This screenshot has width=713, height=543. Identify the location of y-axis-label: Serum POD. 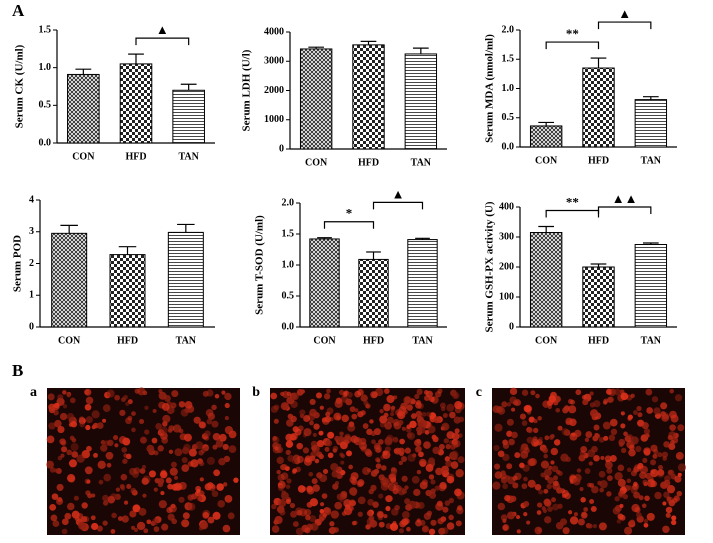
(18, 263).